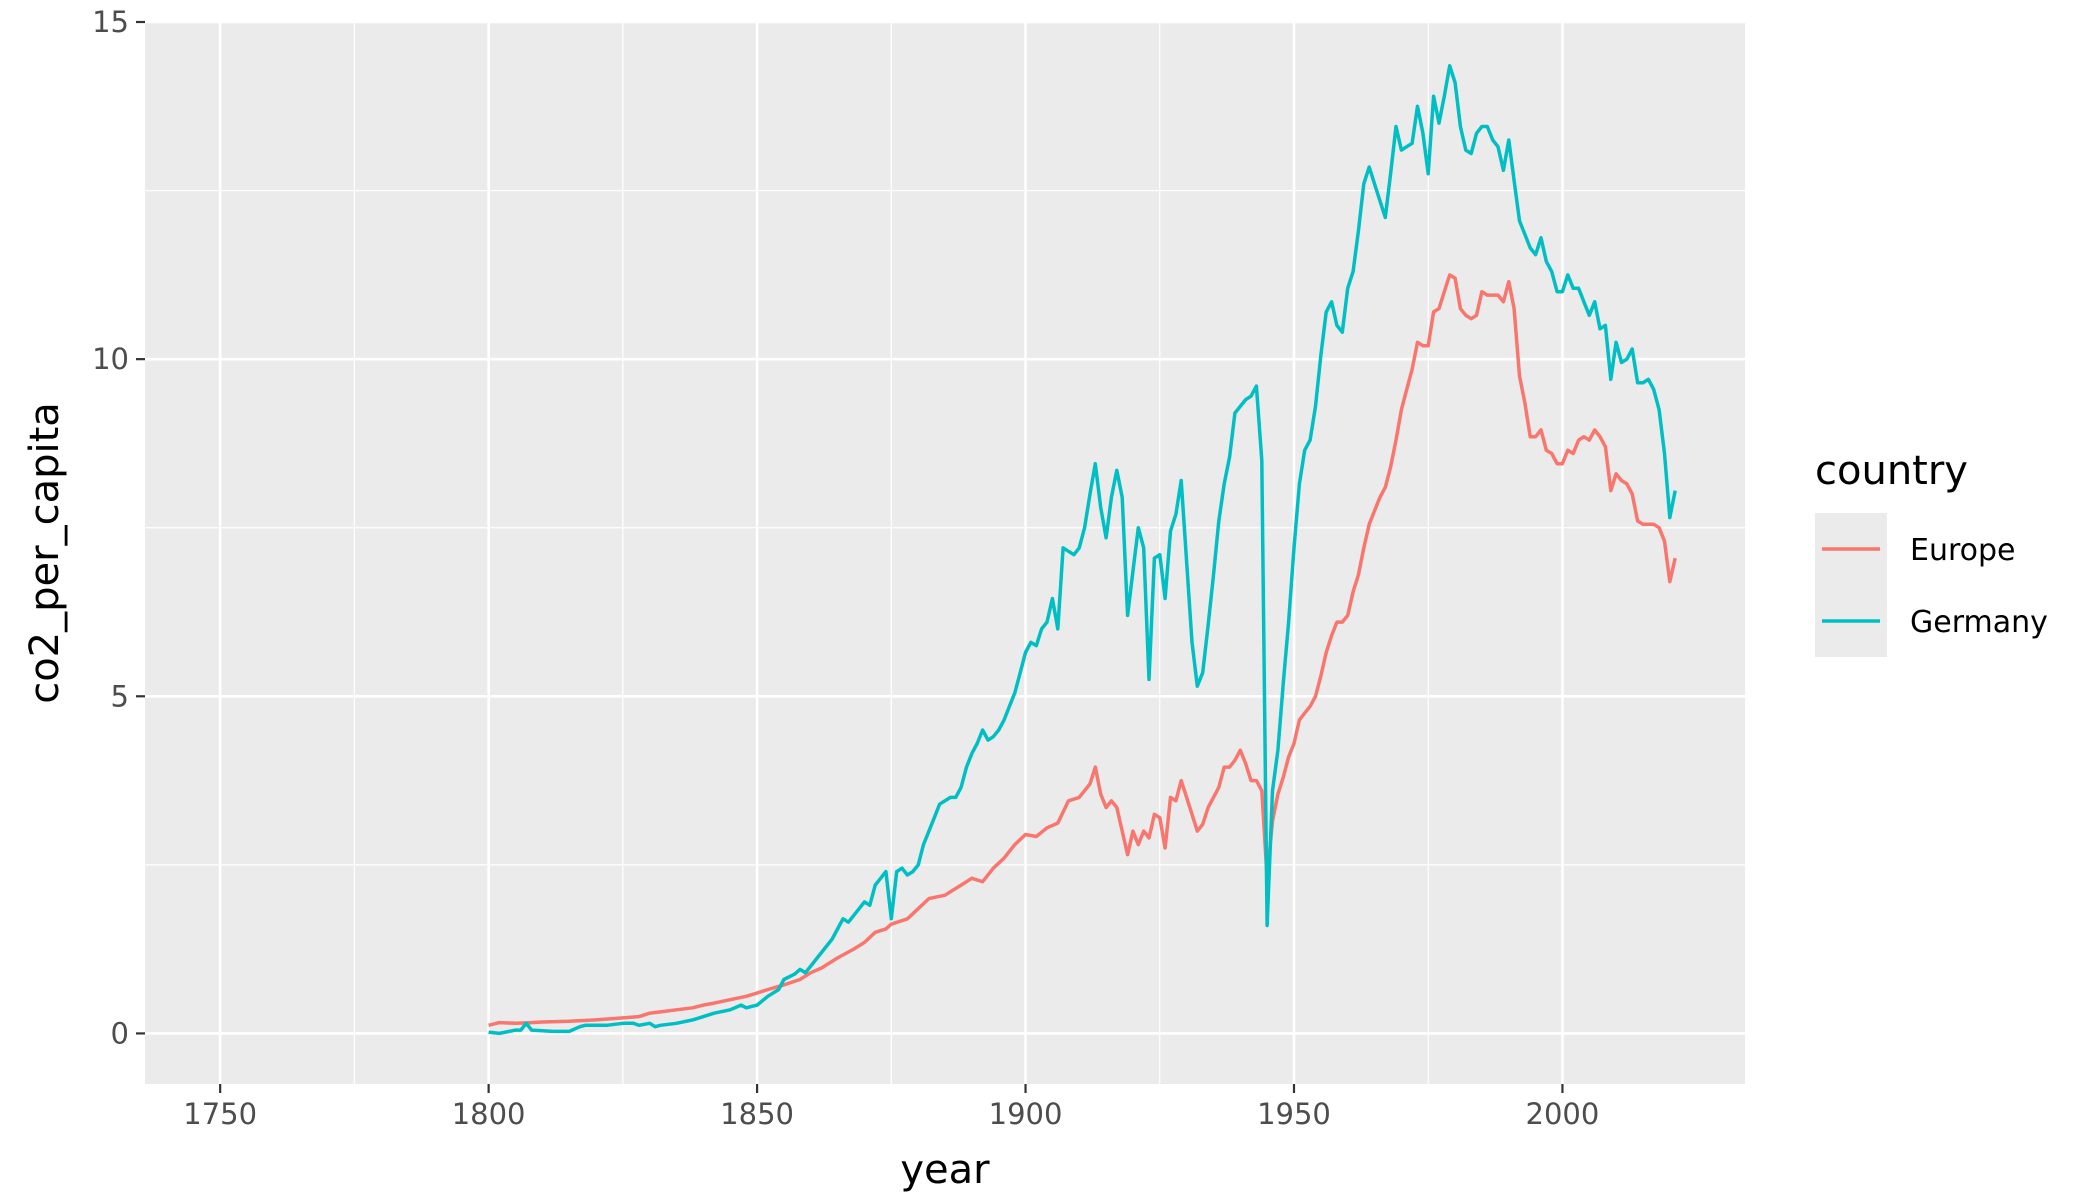  What do you see at coordinates (1963, 550) in the screenshot?
I see `legend-label-europe: Europe` at bounding box center [1963, 550].